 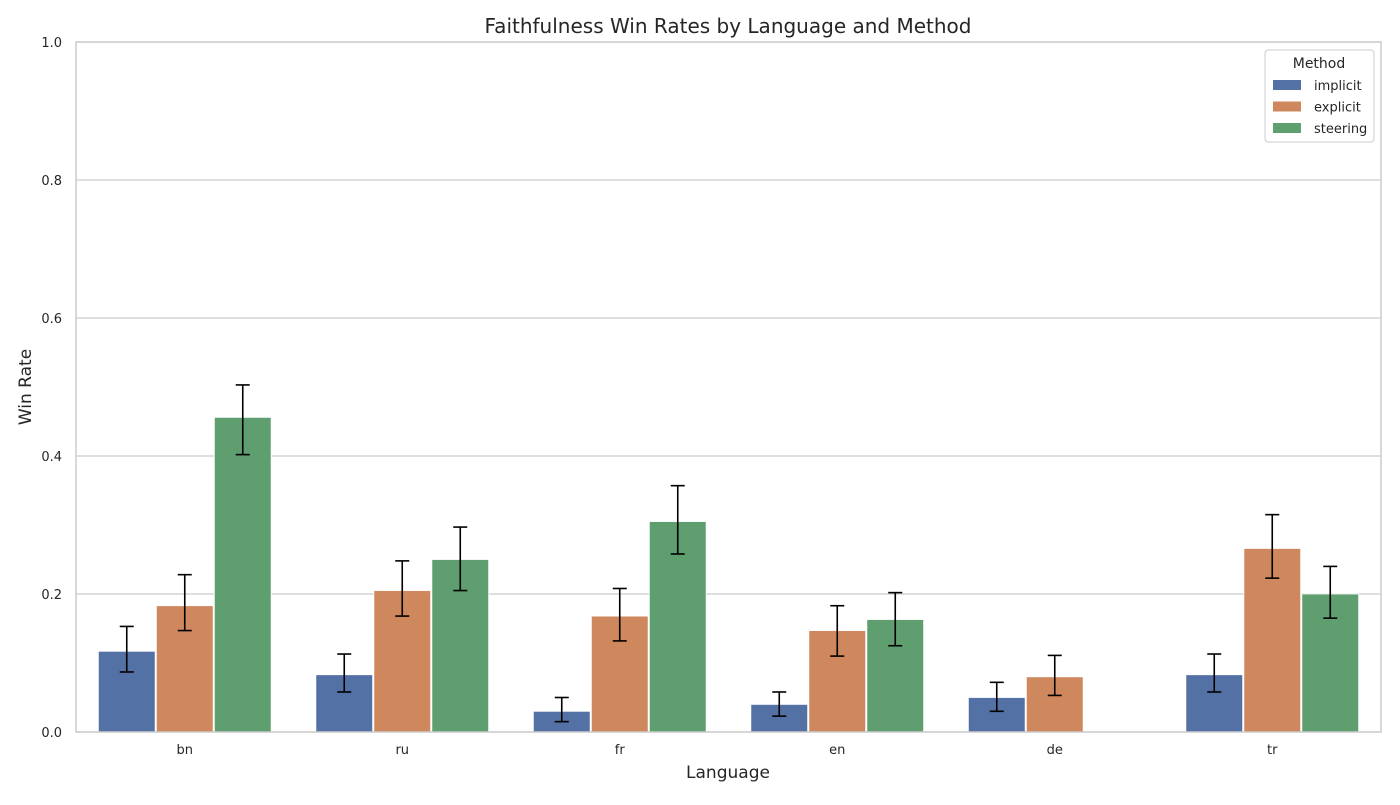 What do you see at coordinates (1272, 750) in the screenshot?
I see `x-tick-label-tr: tr` at bounding box center [1272, 750].